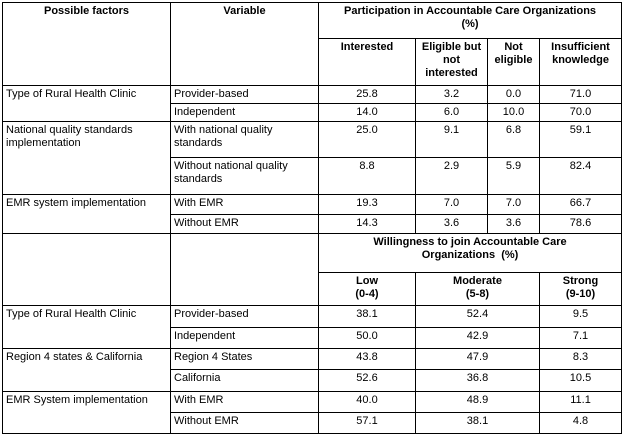  What do you see at coordinates (367, 380) in the screenshot?
I see `value-cell: 52.6` at bounding box center [367, 380].